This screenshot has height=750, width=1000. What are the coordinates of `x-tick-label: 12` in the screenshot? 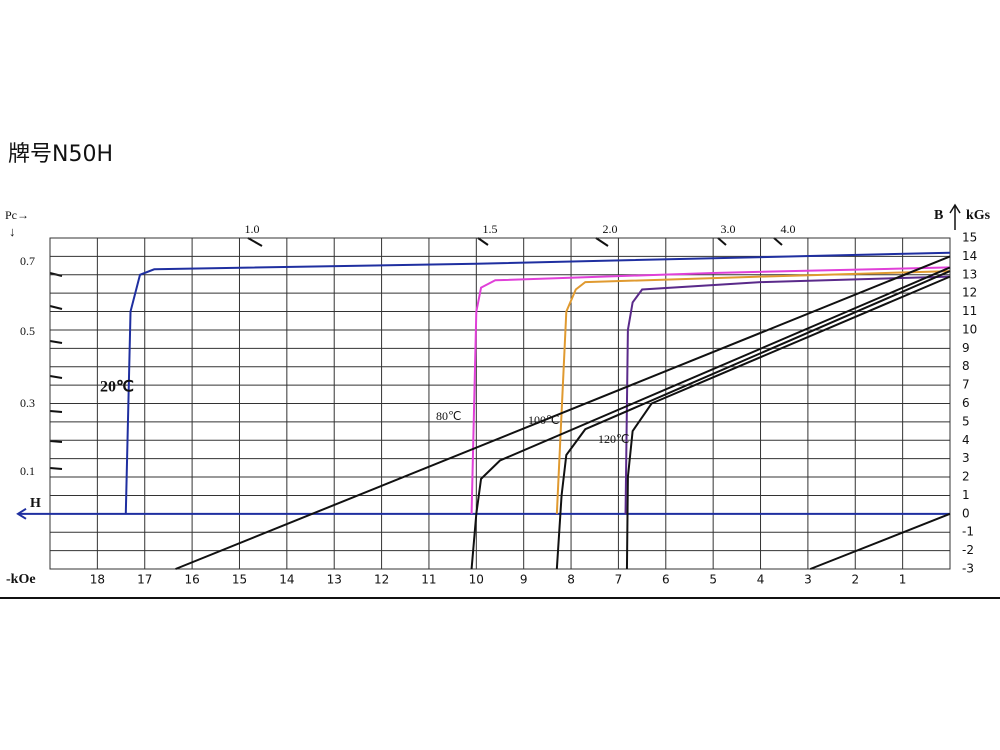 It's located at (381, 580).